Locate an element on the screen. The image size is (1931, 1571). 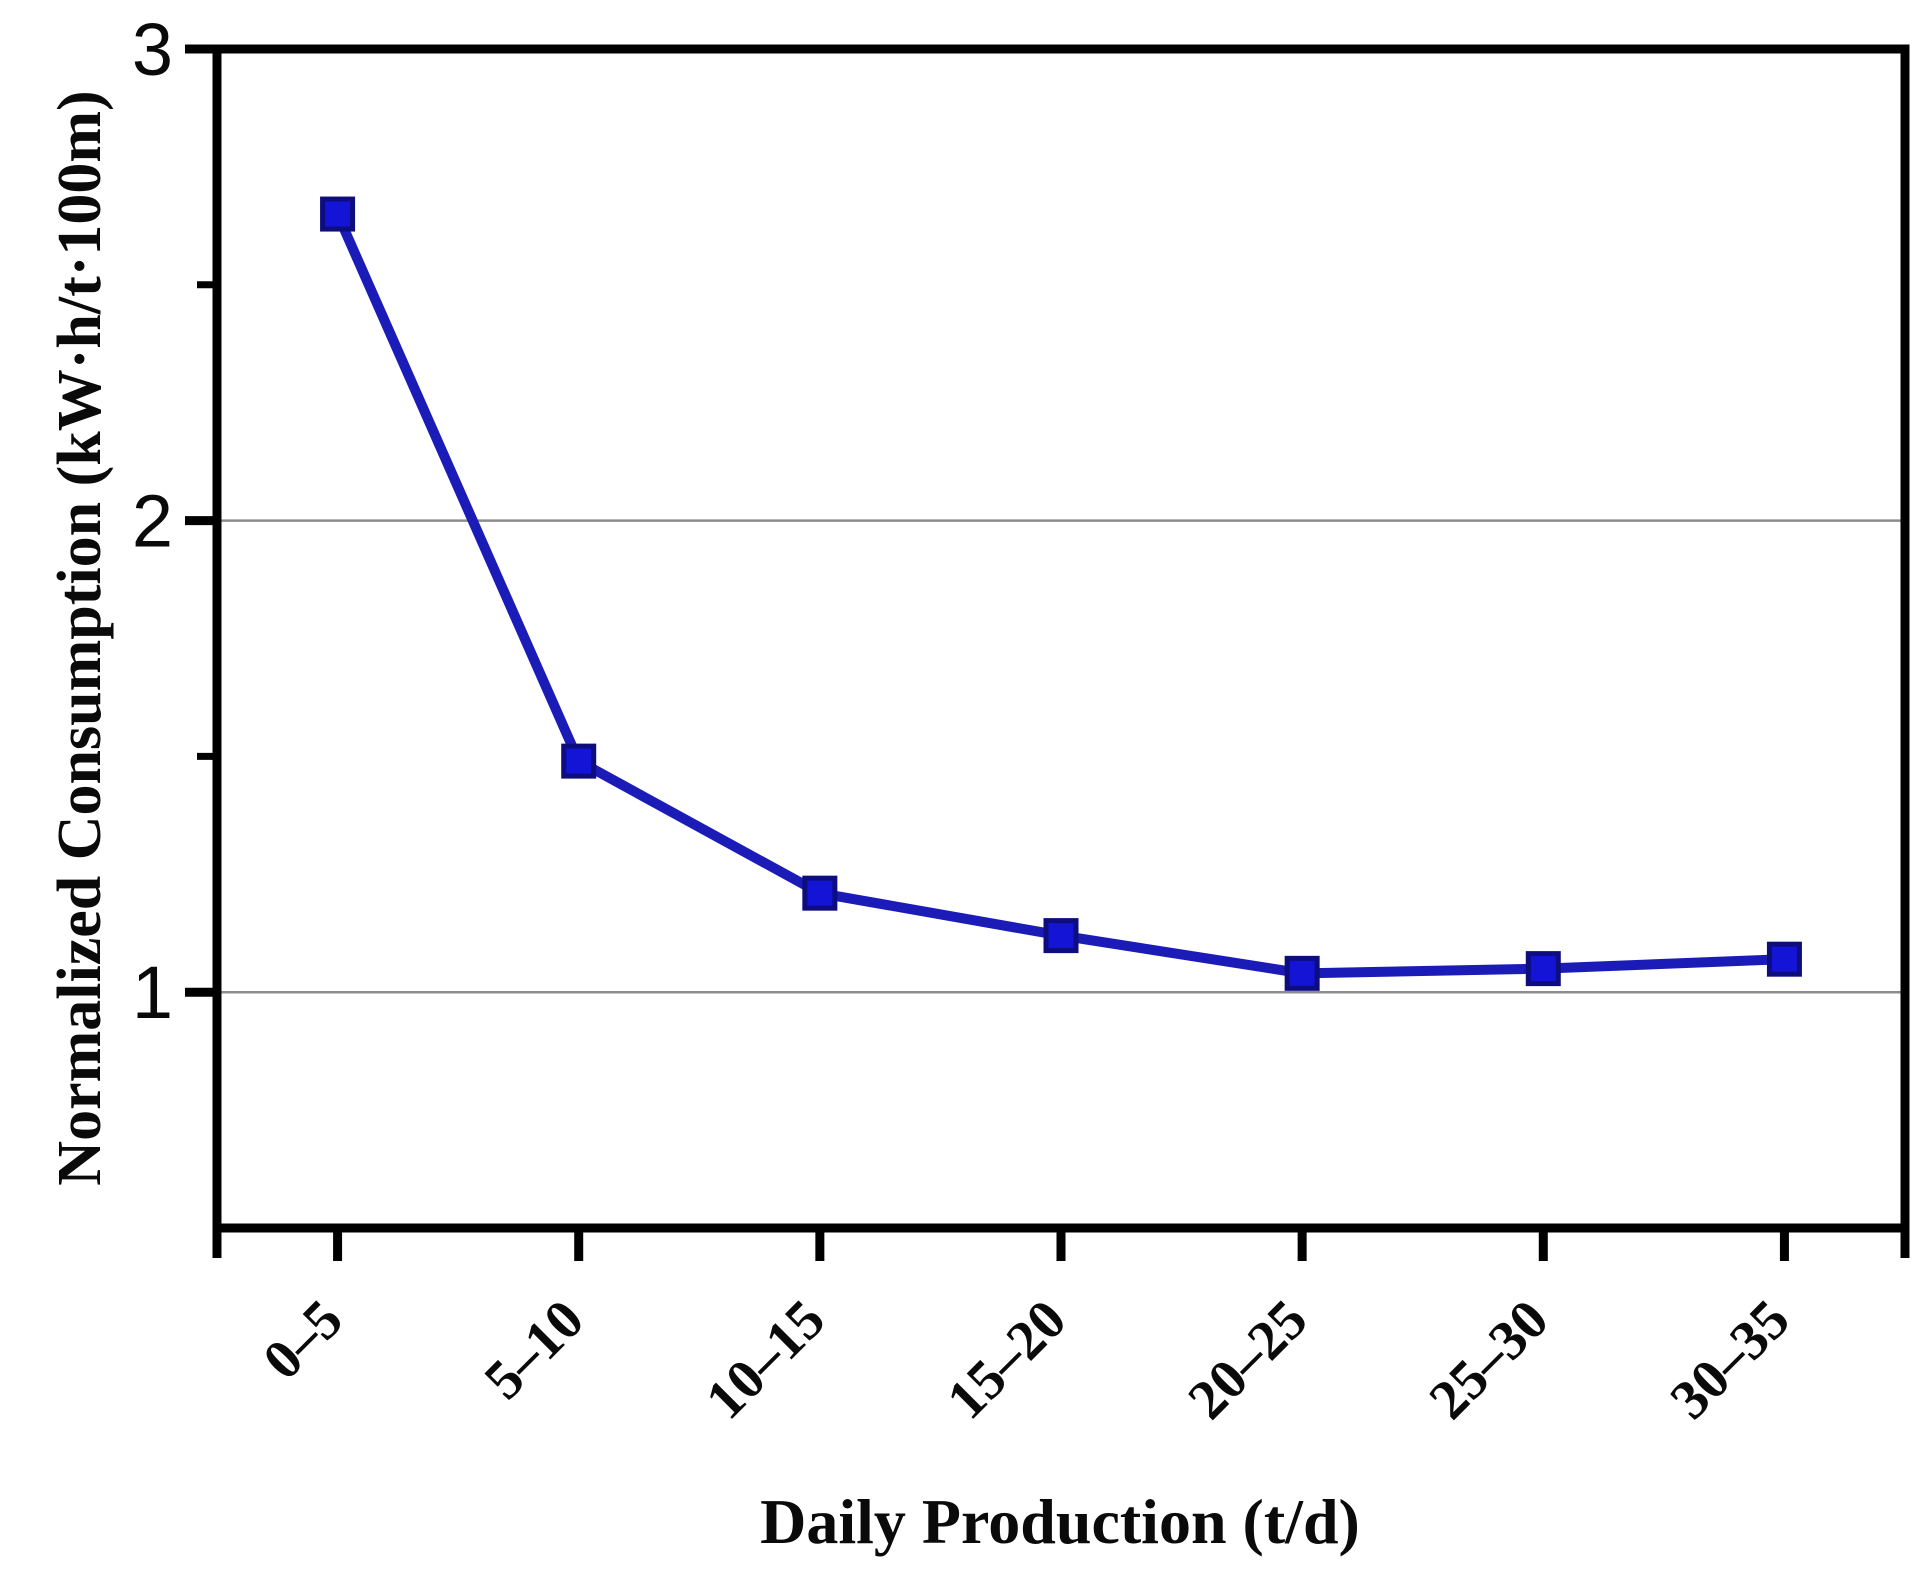
y-axis-title: Normalized Consumption (kW·h/t·100m) is located at coordinates (80, 637).